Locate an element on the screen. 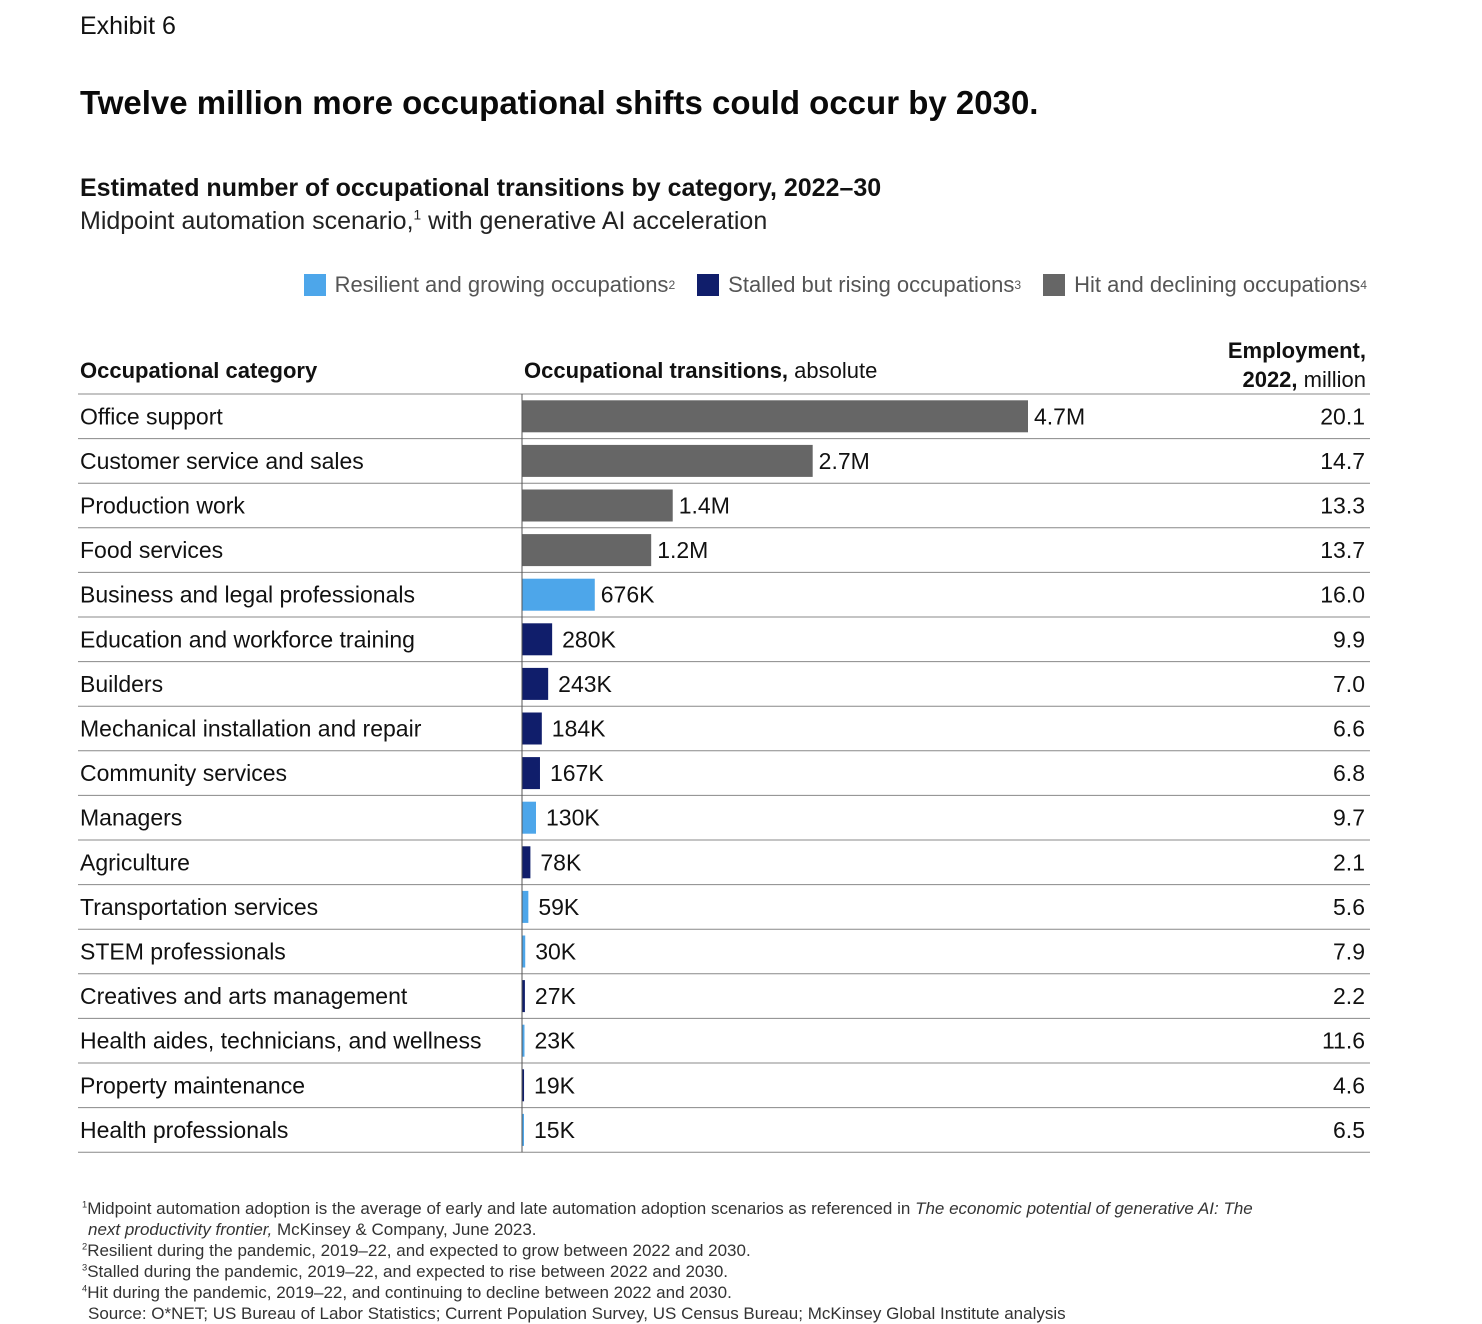 The width and height of the screenshot is (1482, 1324). bar-value-label: 1.4M is located at coordinates (704, 506).